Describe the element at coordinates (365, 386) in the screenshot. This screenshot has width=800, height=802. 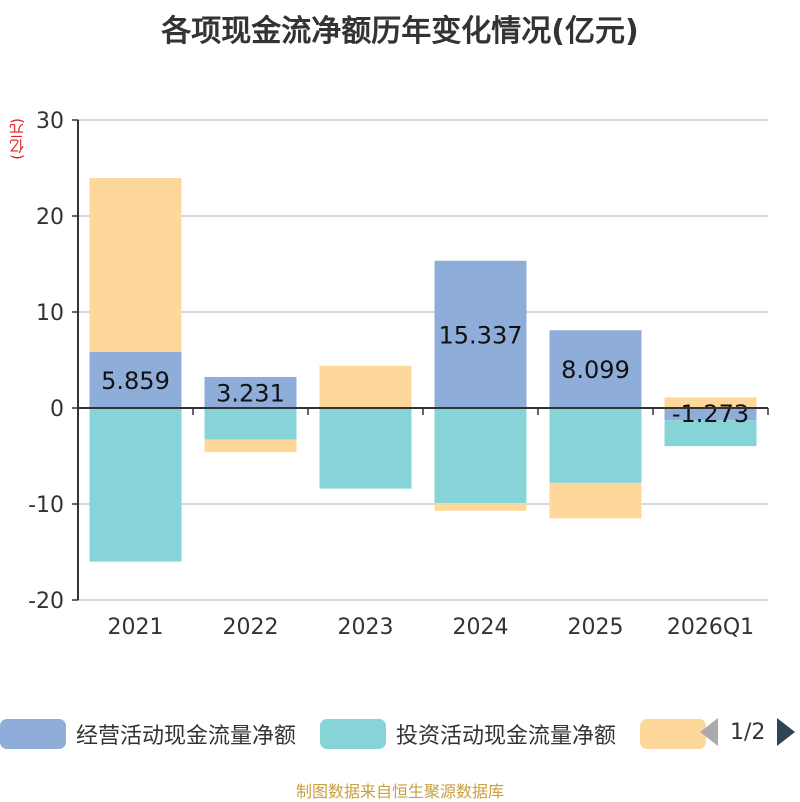
I see `bar-financing-2023` at that location.